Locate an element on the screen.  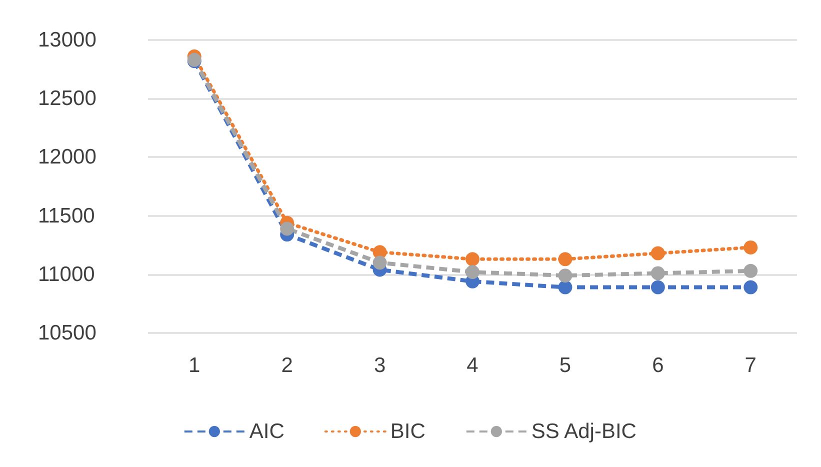
y-tick-label: 11000 is located at coordinates (66, 274).